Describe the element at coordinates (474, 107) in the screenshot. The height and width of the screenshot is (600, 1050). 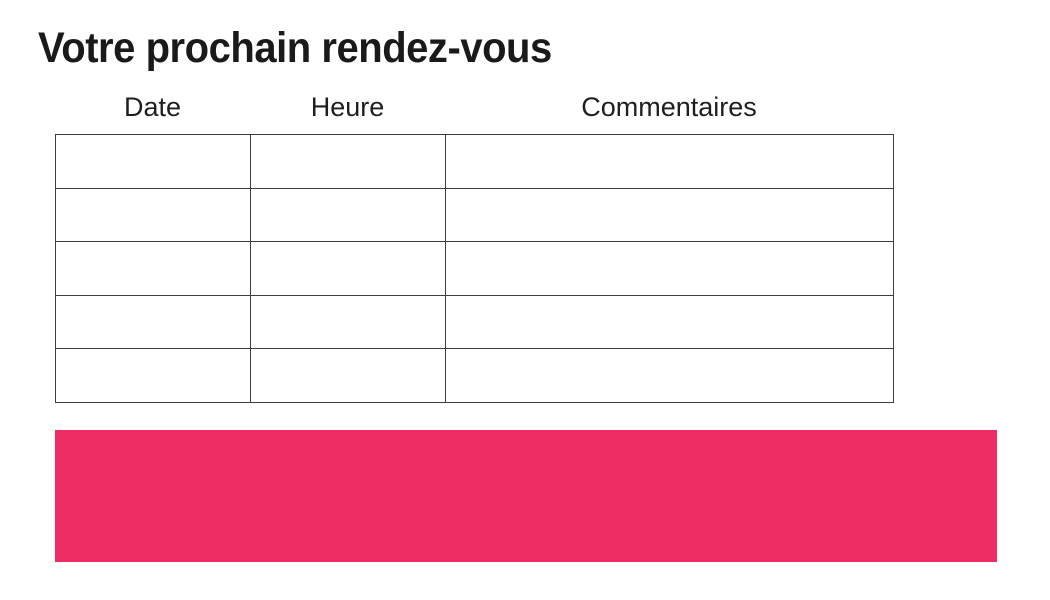
I see `table-column-headers: Date Heure Commentaires` at that location.